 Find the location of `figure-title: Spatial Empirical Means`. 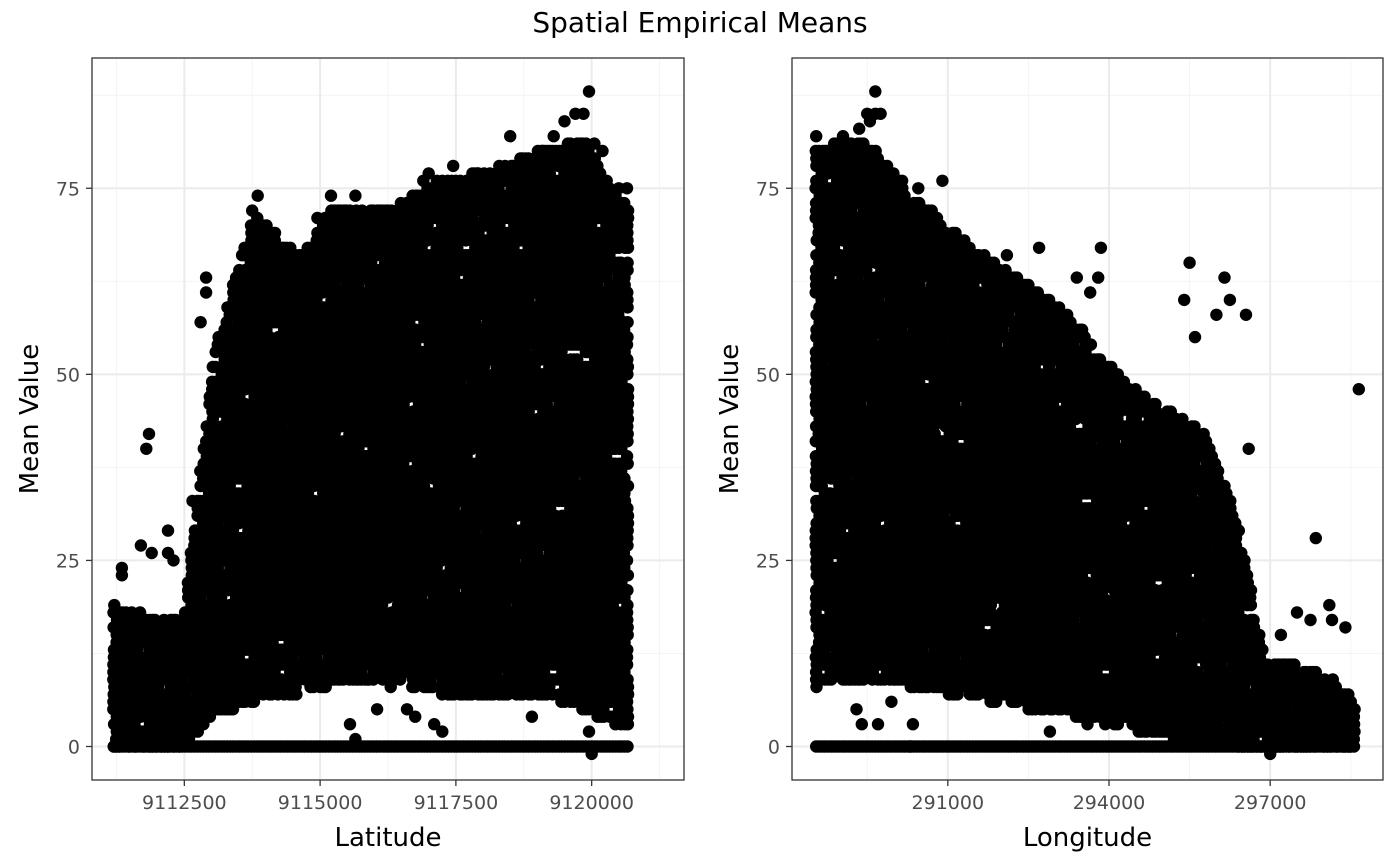

figure-title: Spatial Empirical Means is located at coordinates (699, 22).